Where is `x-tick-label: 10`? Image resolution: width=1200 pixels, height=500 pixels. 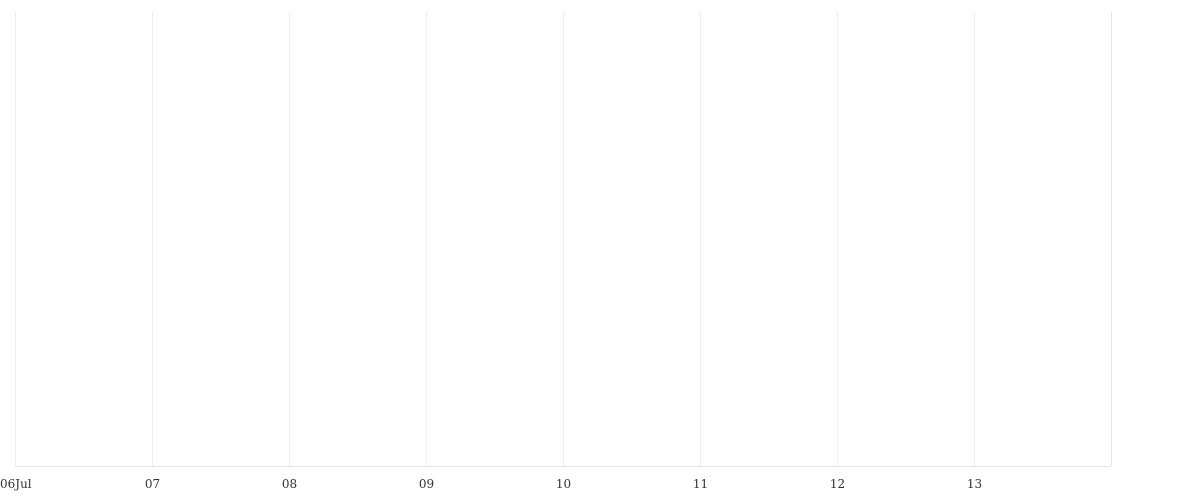 x-tick-label: 10 is located at coordinates (563, 484).